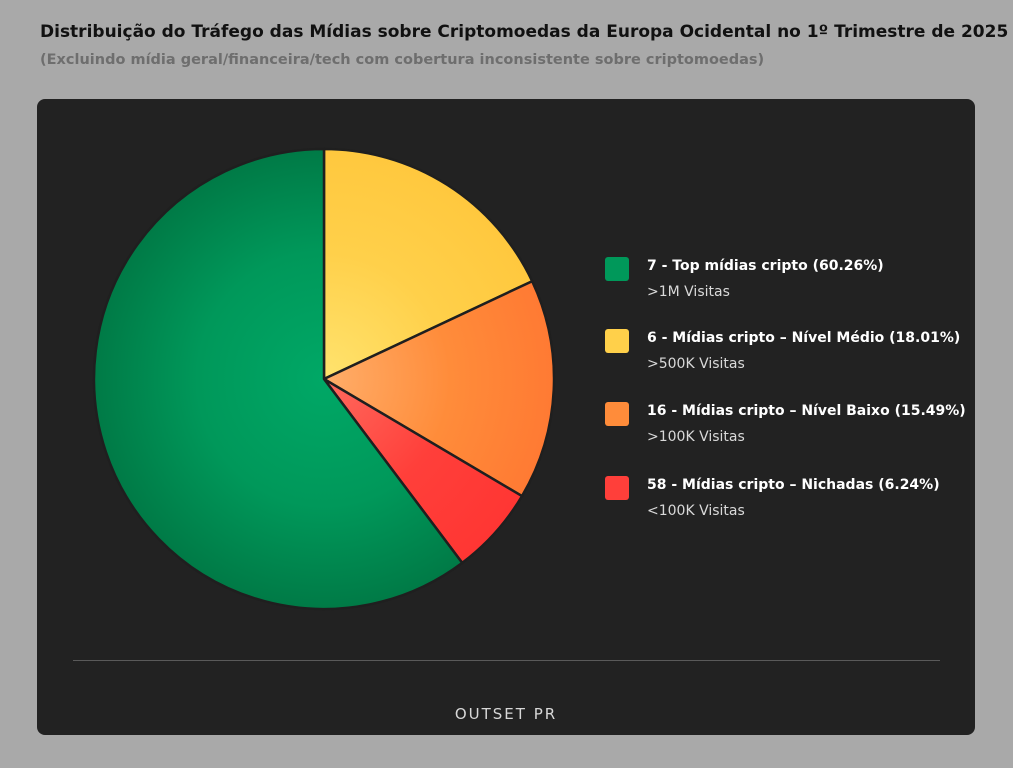 This screenshot has width=1013, height=768. Describe the element at coordinates (428, 264) in the screenshot. I see `slice-mid-tier` at that location.